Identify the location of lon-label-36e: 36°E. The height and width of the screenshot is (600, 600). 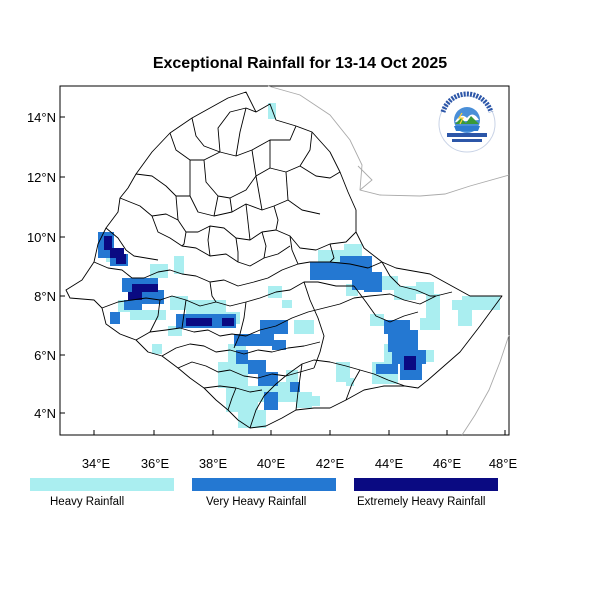
(155, 463).